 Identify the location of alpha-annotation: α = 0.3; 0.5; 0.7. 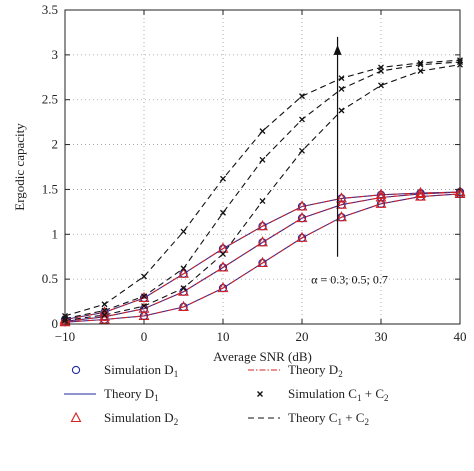
(349, 161).